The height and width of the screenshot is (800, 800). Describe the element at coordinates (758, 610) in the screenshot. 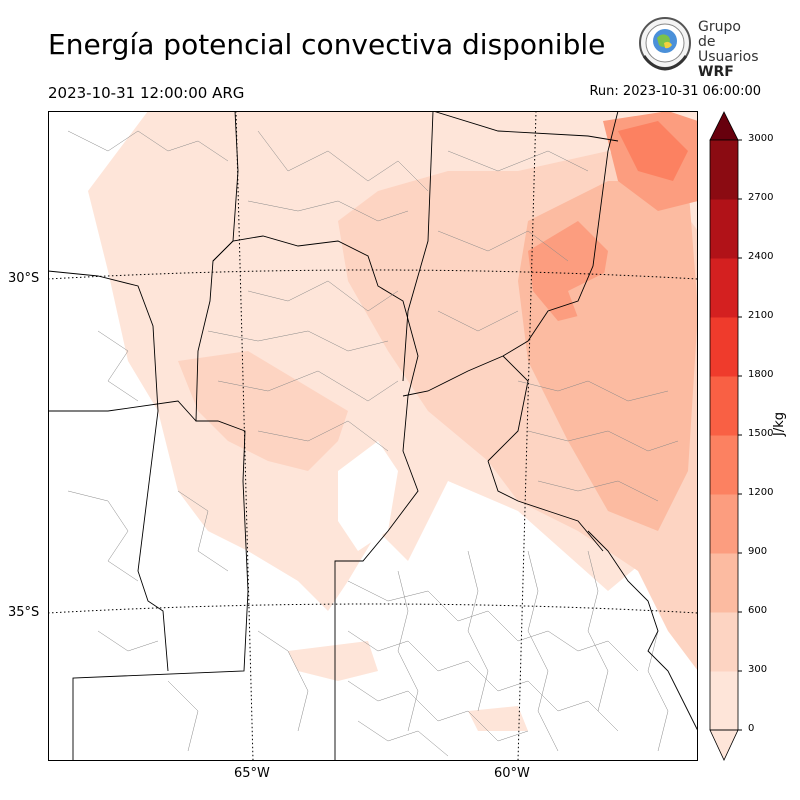

I see `colorbar-tick-label: 600` at that location.